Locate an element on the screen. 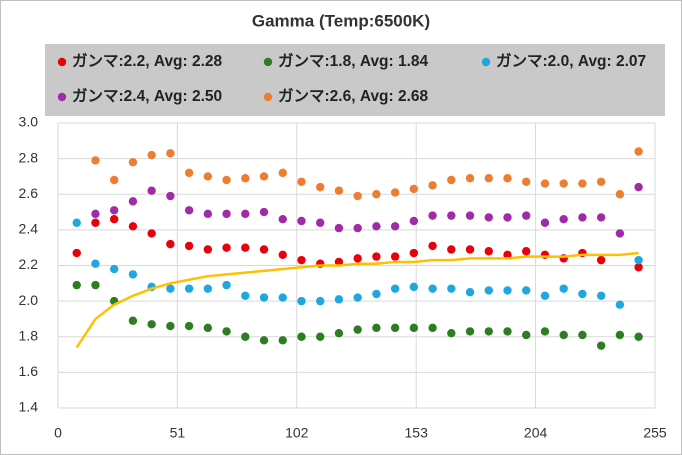 This screenshot has height=455, width=682. y-tick-label: 1.8 is located at coordinates (29, 335).